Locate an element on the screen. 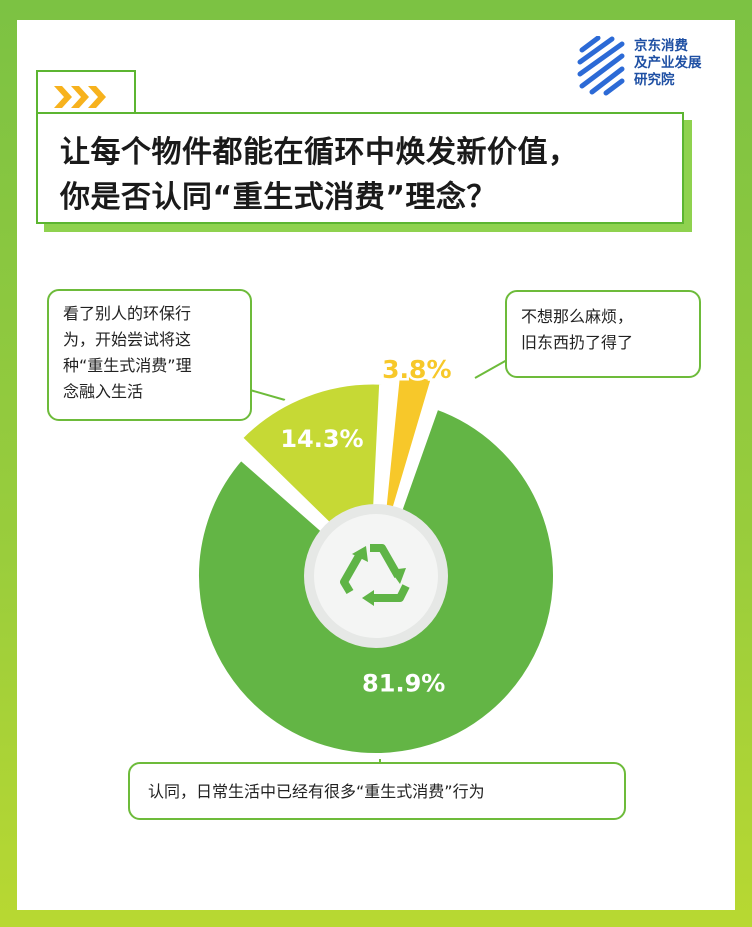  publisher-name-line-2: 及产业发展 is located at coordinates (668, 63).